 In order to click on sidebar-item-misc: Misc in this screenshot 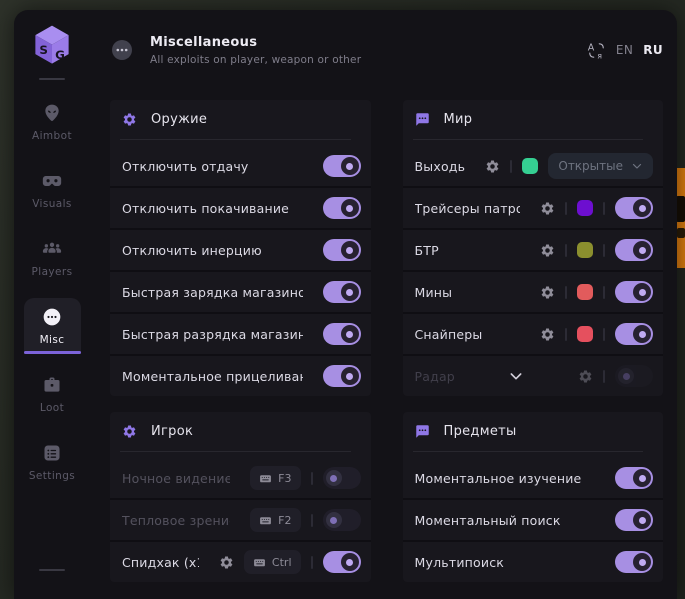, I will do `click(52, 326)`.